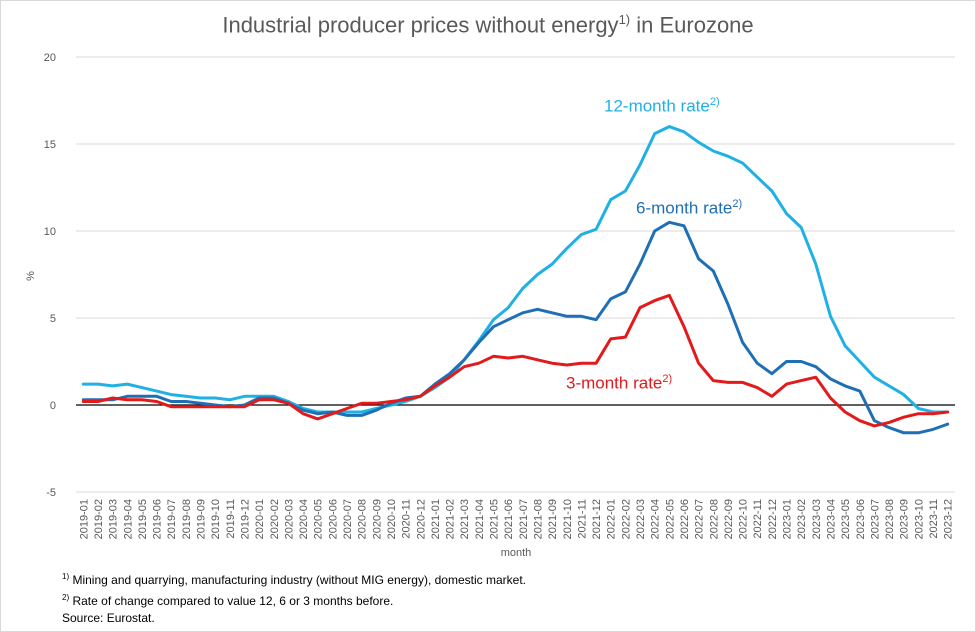 Image resolution: width=976 pixels, height=632 pixels. I want to click on x-tick-label: 2022-01, so click(612, 519).